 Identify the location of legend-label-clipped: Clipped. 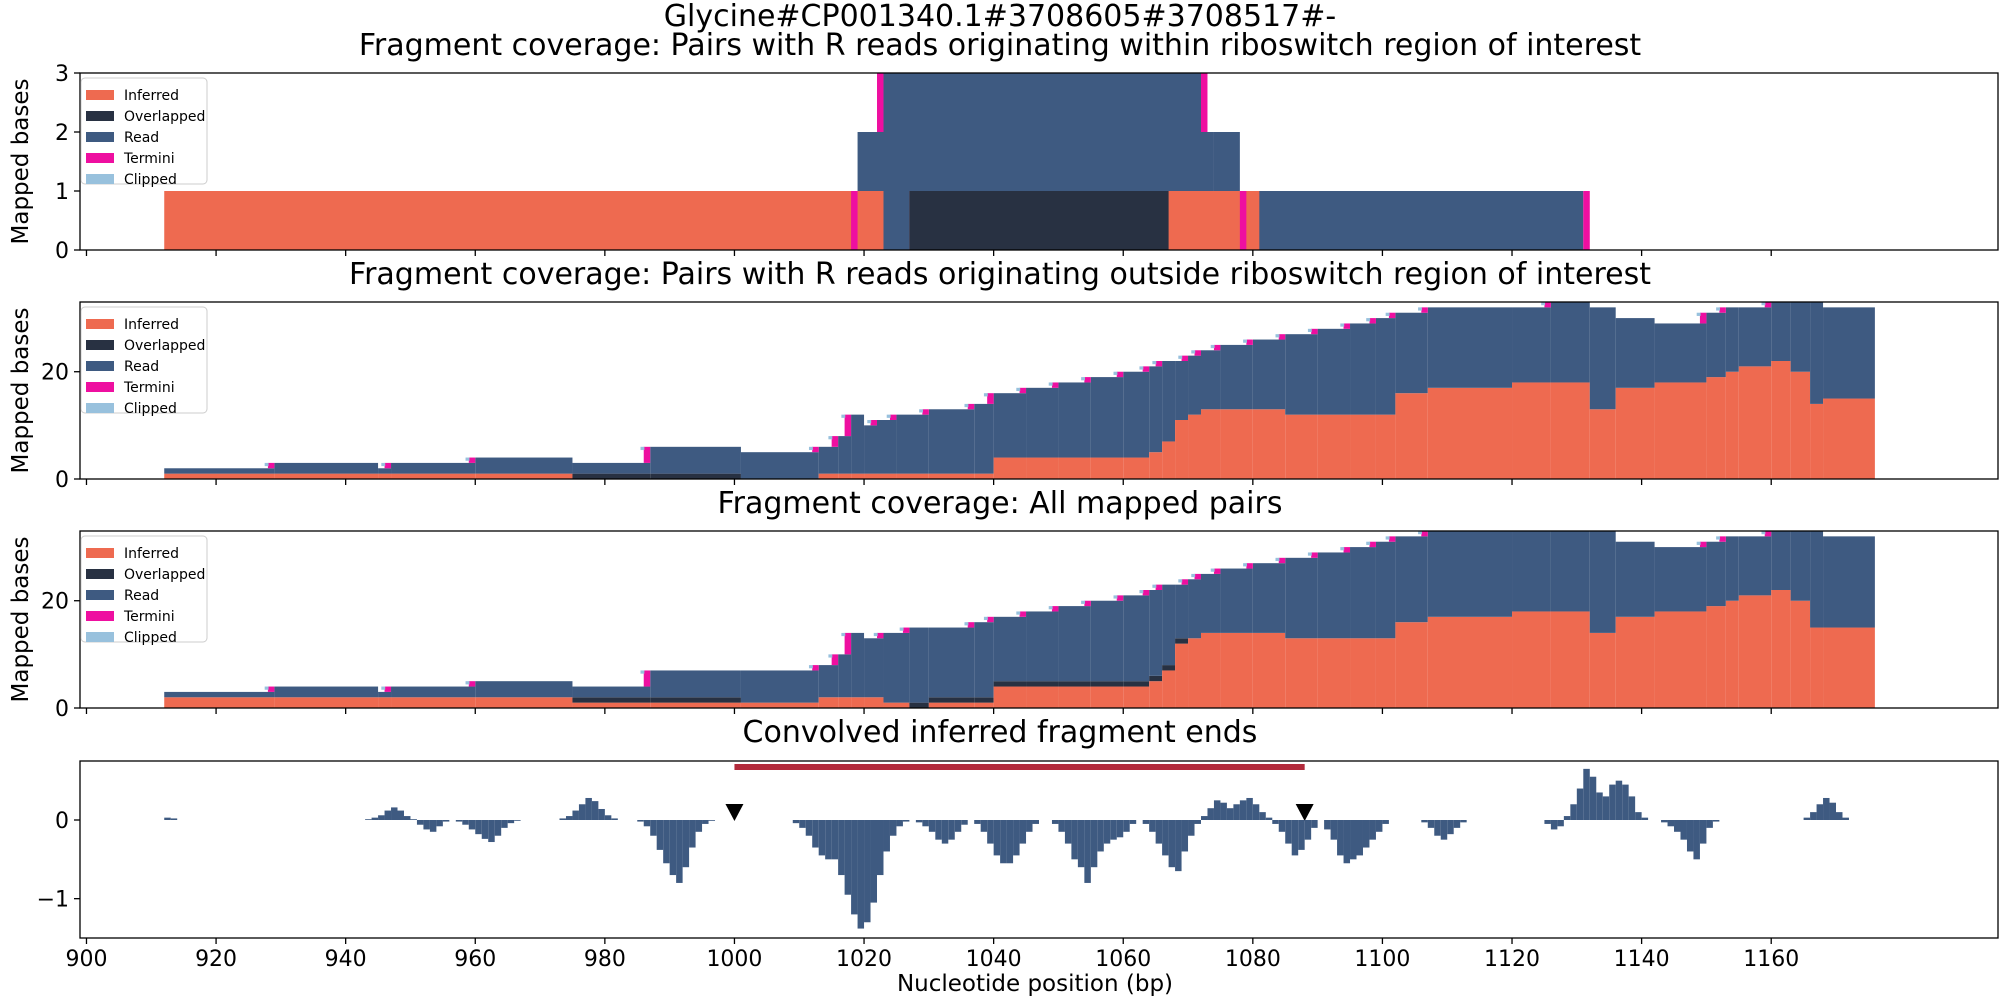
(150, 638).